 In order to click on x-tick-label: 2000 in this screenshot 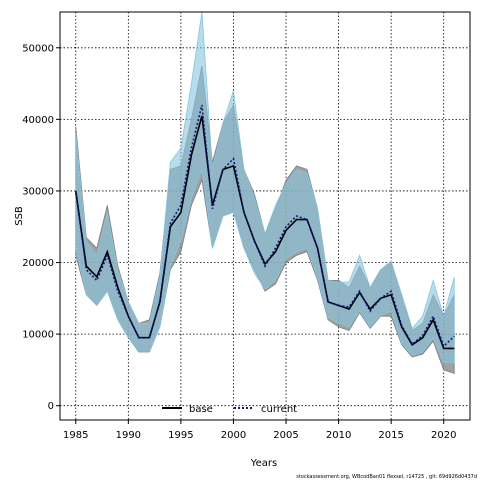, I will do `click(233, 435)`.